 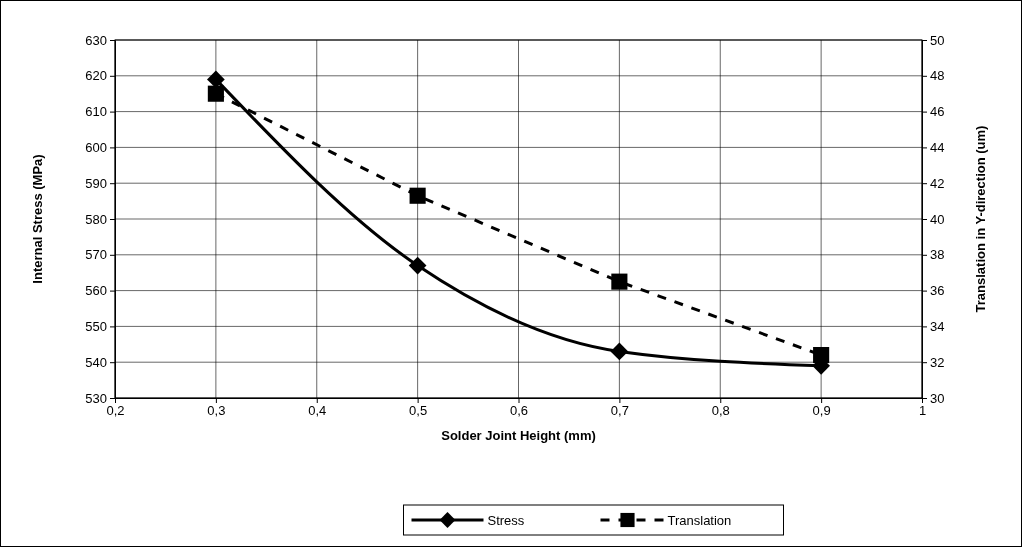 What do you see at coordinates (937, 183) in the screenshot?
I see `y2-tick-label: 42` at bounding box center [937, 183].